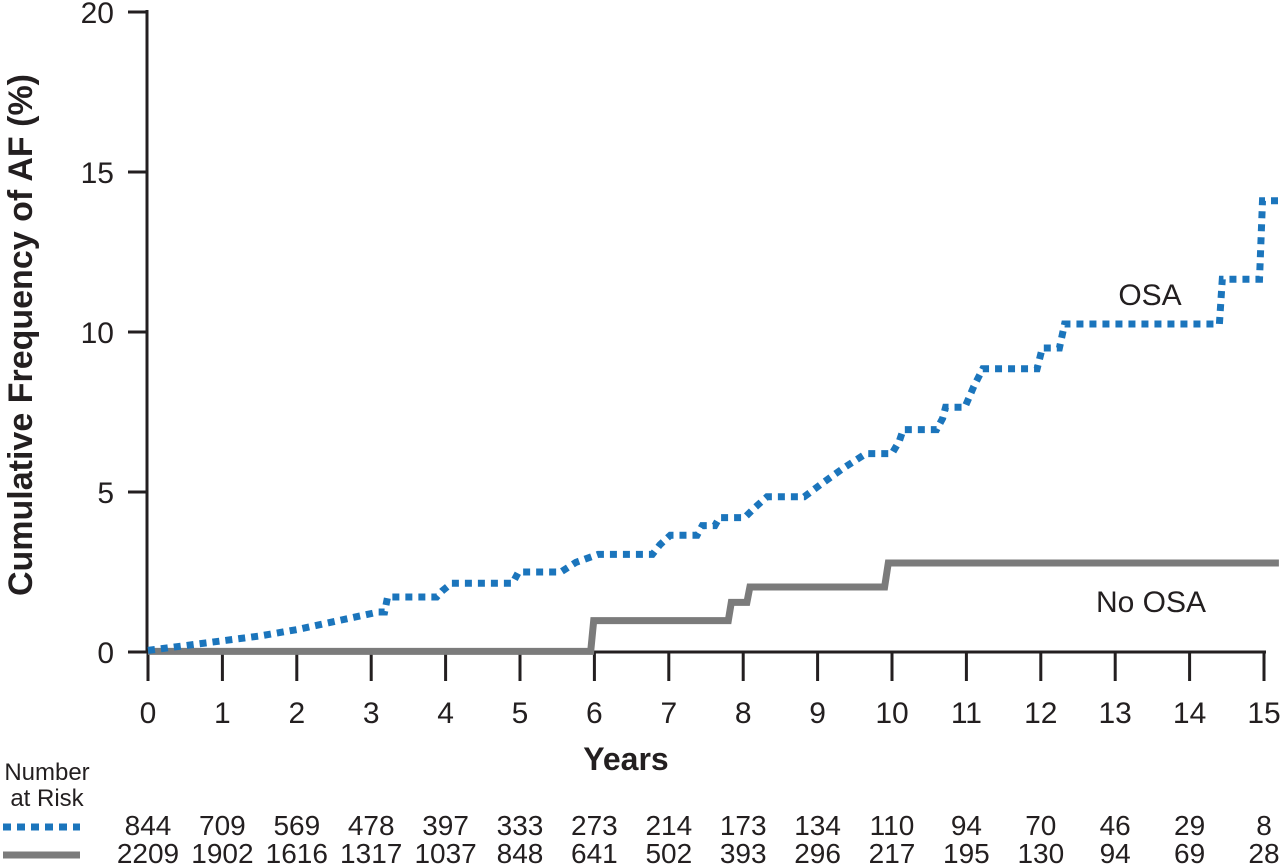 This screenshot has width=1280, height=864. What do you see at coordinates (1115, 713) in the screenshot?
I see `x-tick-label: 13` at bounding box center [1115, 713].